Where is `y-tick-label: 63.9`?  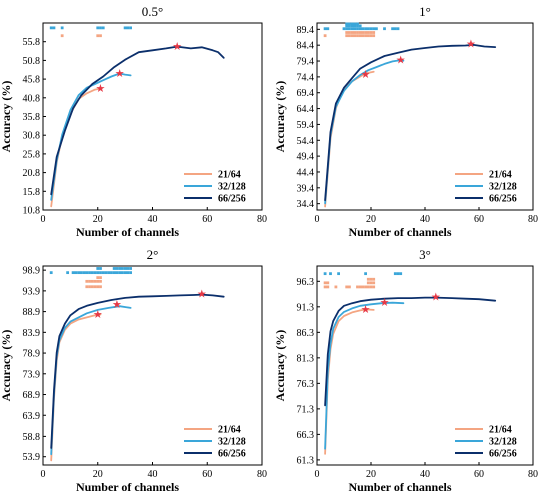
y-tick-label: 63.9 is located at coordinates (32, 416).